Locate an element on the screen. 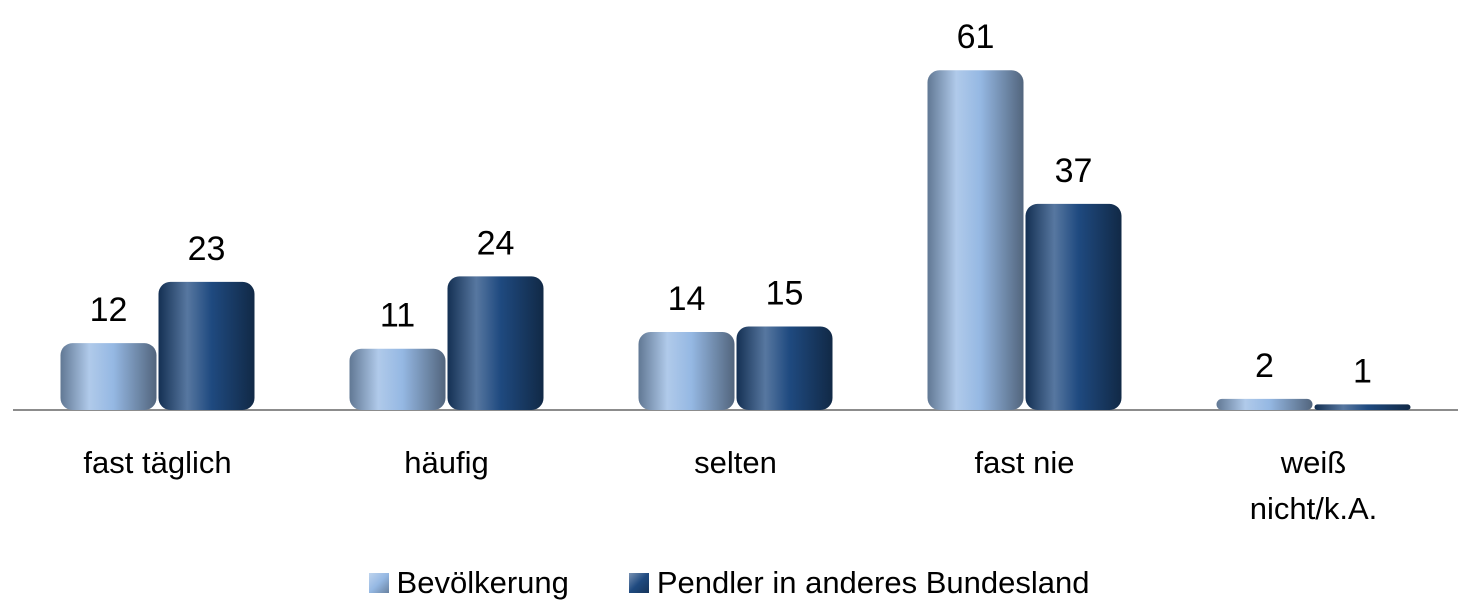 The width and height of the screenshot is (1458, 610). data-label: 23 is located at coordinates (207, 249).